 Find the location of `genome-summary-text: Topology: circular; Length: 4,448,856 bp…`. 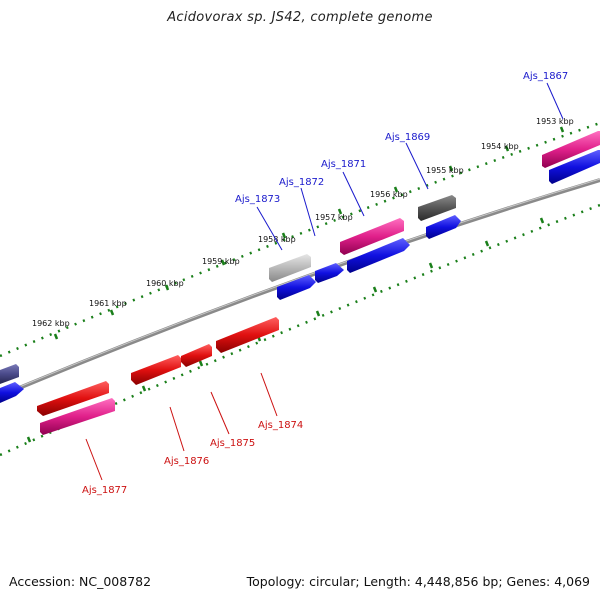

genome-summary-text: Topology: circular; Length: 4,448,856 bp… is located at coordinates (418, 581).